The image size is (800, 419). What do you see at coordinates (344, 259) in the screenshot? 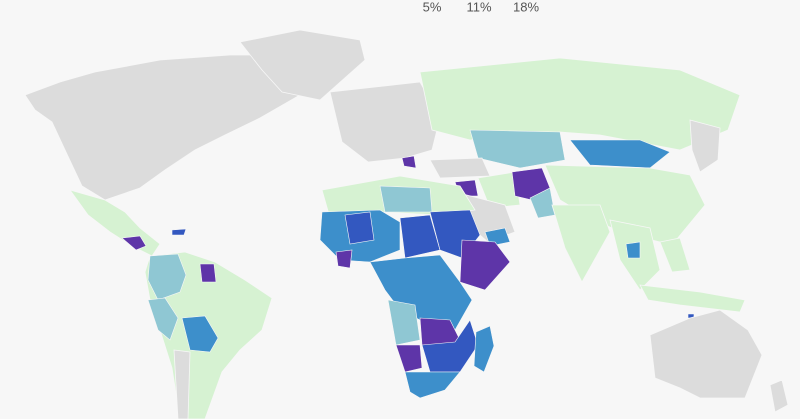
I see `sierra-leone` at bounding box center [344, 259].